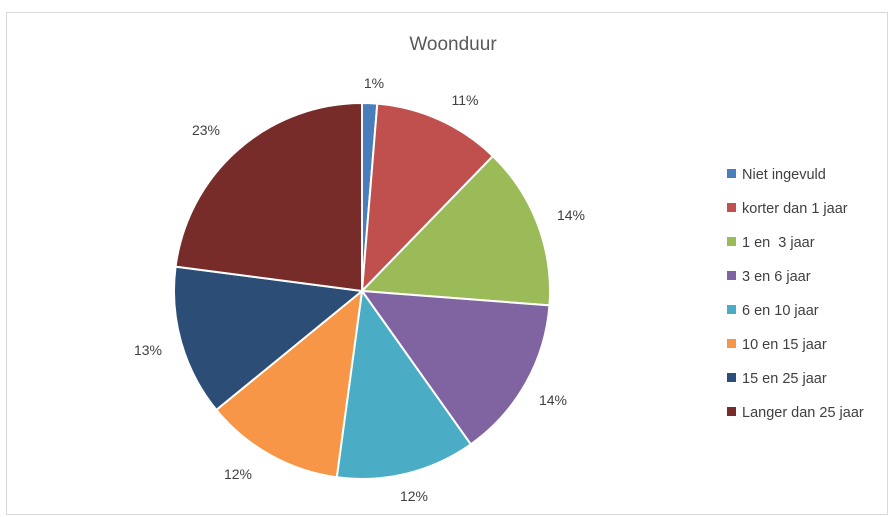 The height and width of the screenshot is (517, 890). Describe the element at coordinates (795, 209) in the screenshot. I see `legend-label-2: korter dan 1 jaar` at that location.